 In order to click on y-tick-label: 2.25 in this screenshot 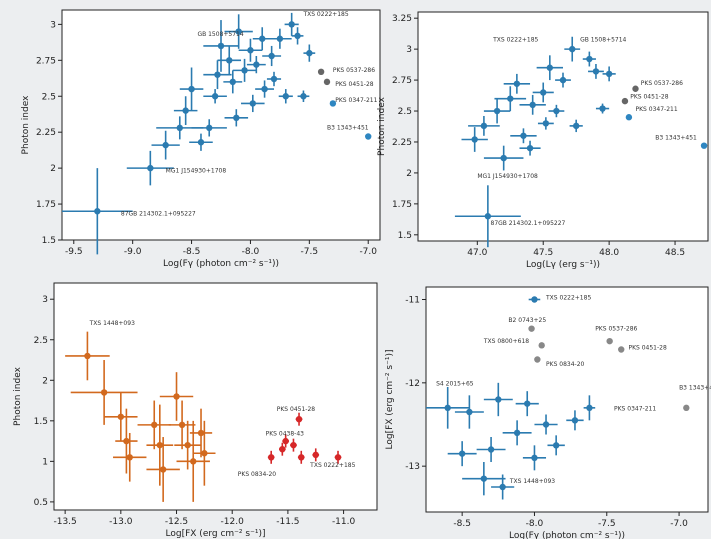, I will do `click(46, 133)`.